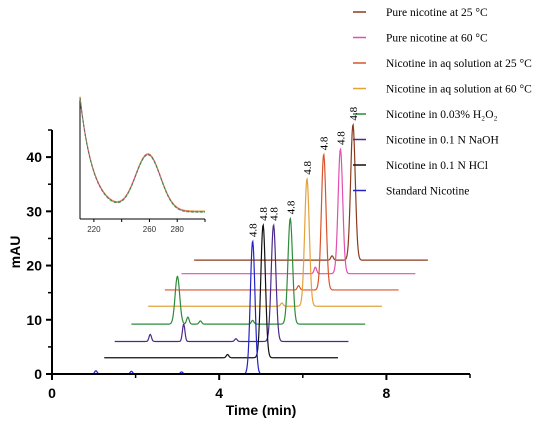  I want to click on peak-label-0: 4.8, so click(354, 113).